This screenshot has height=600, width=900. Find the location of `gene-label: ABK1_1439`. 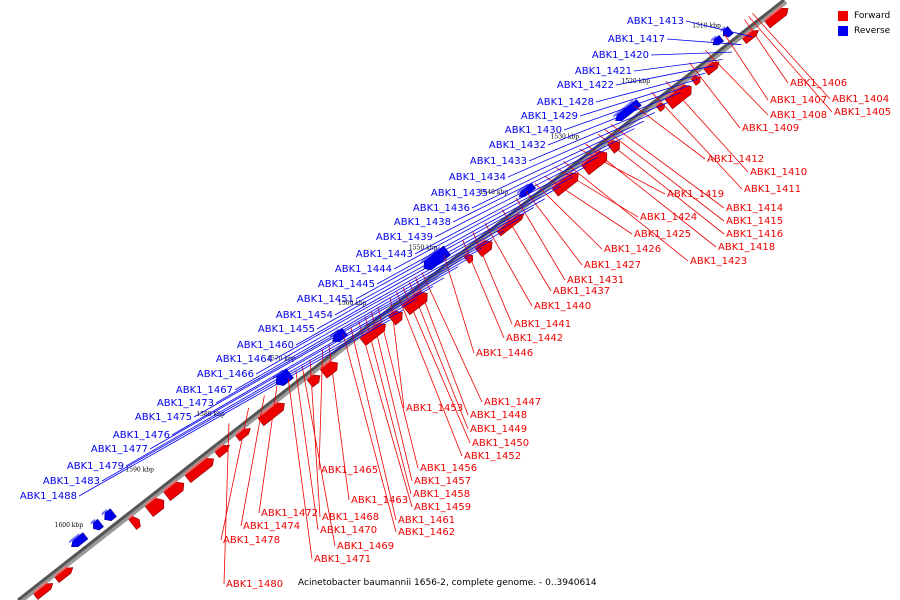

gene-label: ABK1_1439 is located at coordinates (404, 237).